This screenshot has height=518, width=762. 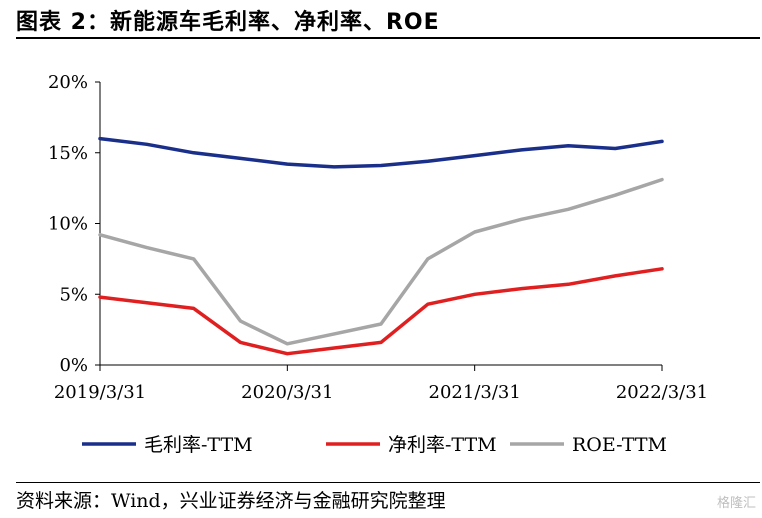 I want to click on title-divider, so click(x=388, y=38).